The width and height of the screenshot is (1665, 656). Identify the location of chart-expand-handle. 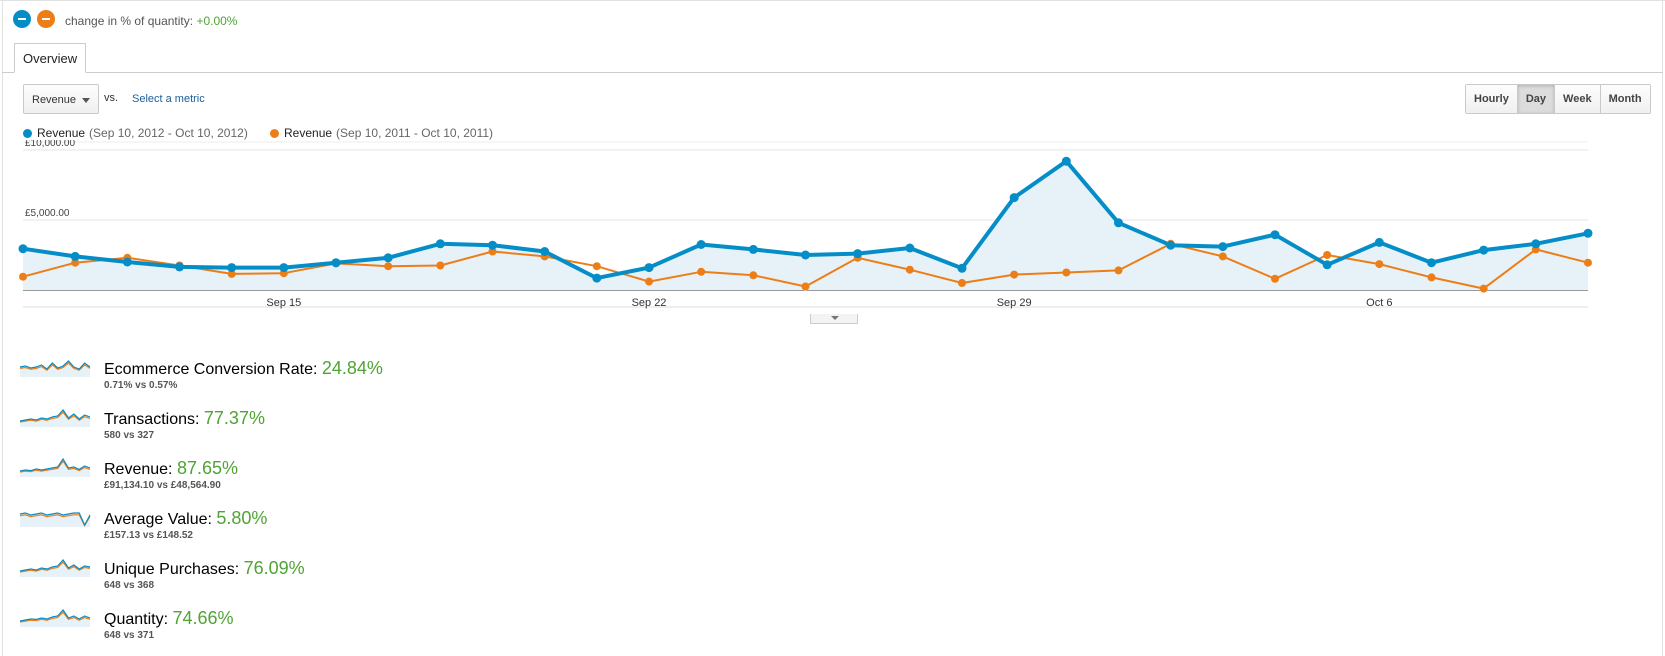
(834, 319).